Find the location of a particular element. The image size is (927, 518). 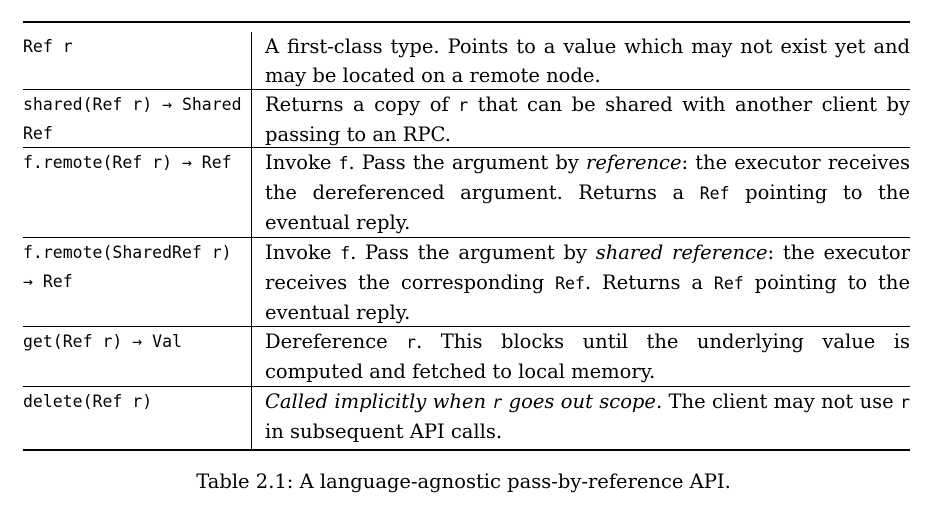

description-text: reference is located at coordinates (634, 162).